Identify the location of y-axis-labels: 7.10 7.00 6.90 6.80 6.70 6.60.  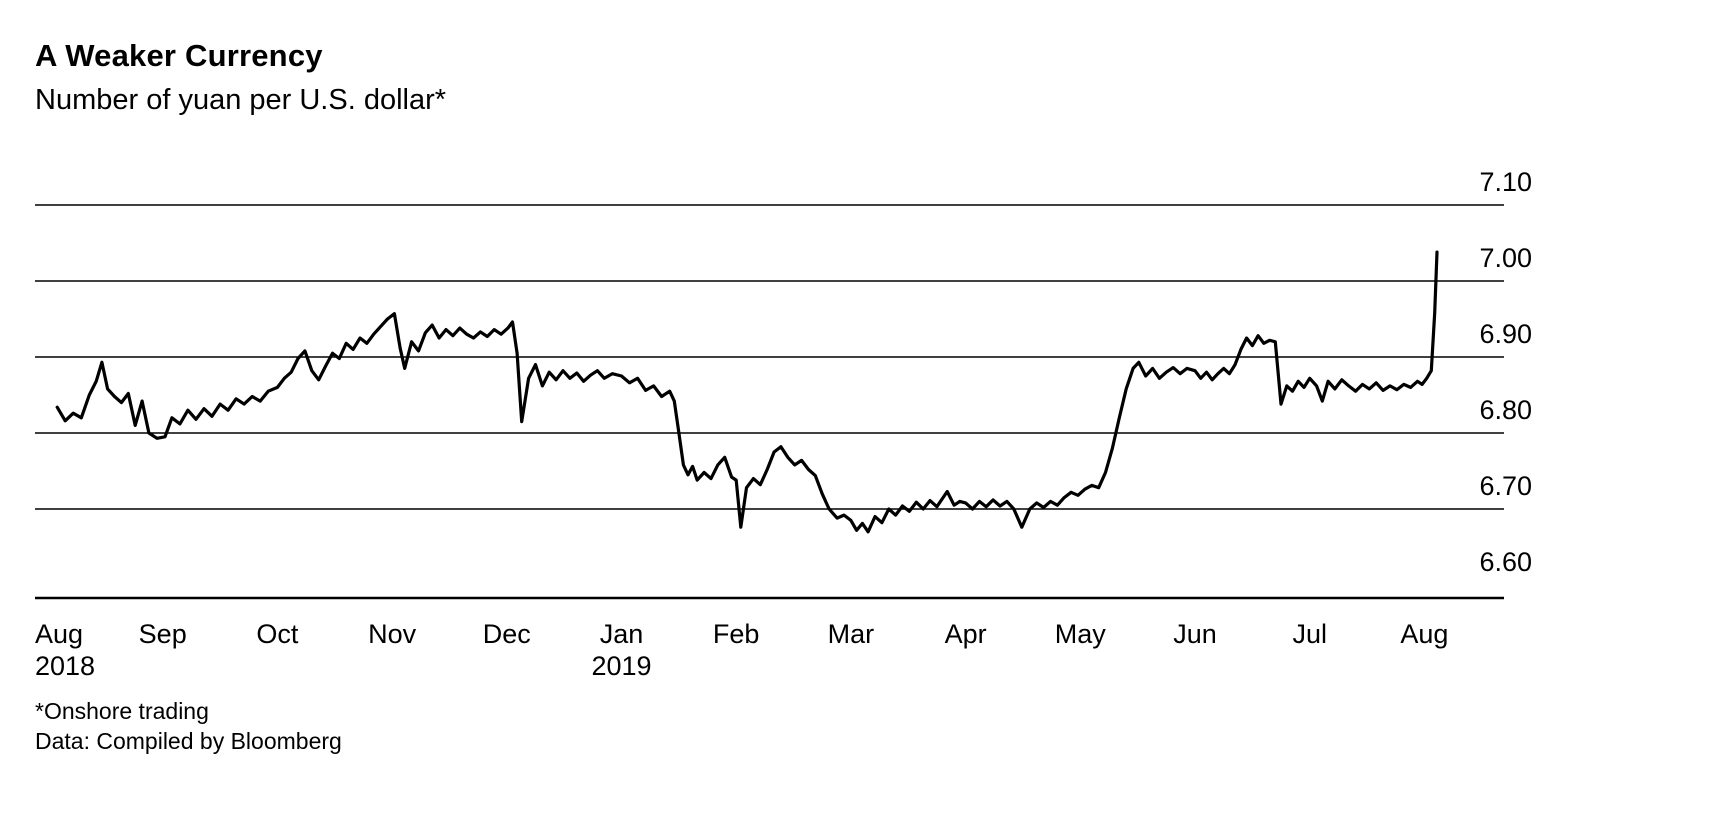
(1505, 372).